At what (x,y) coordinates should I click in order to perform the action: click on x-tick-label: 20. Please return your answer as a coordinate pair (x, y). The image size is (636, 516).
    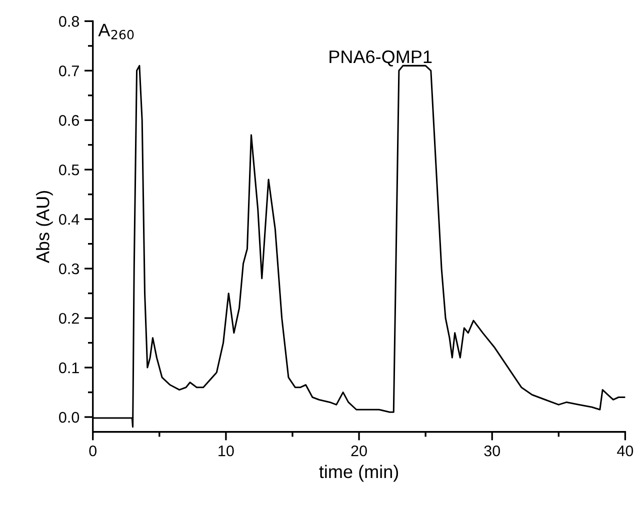
    Looking at the image, I should click on (359, 450).